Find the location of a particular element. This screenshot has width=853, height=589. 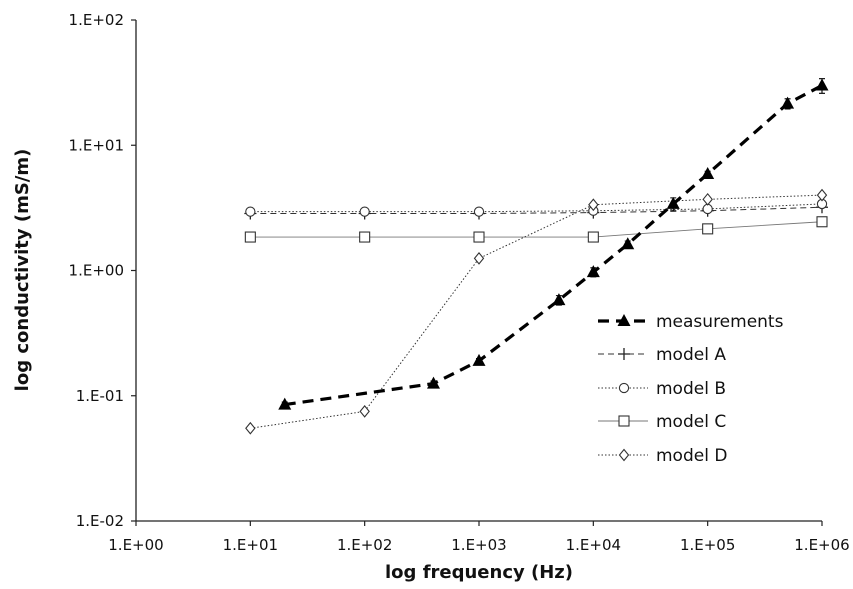

x-axis-title: log frequency (Hz) is located at coordinates (479, 572).